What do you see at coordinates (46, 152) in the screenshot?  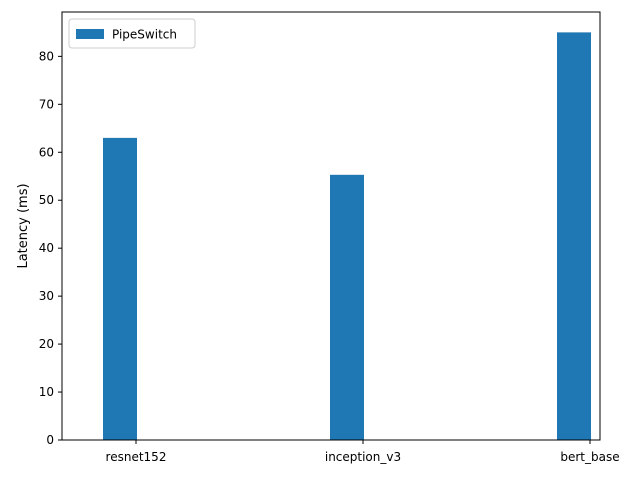 I see `y-tick-label: 60` at bounding box center [46, 152].